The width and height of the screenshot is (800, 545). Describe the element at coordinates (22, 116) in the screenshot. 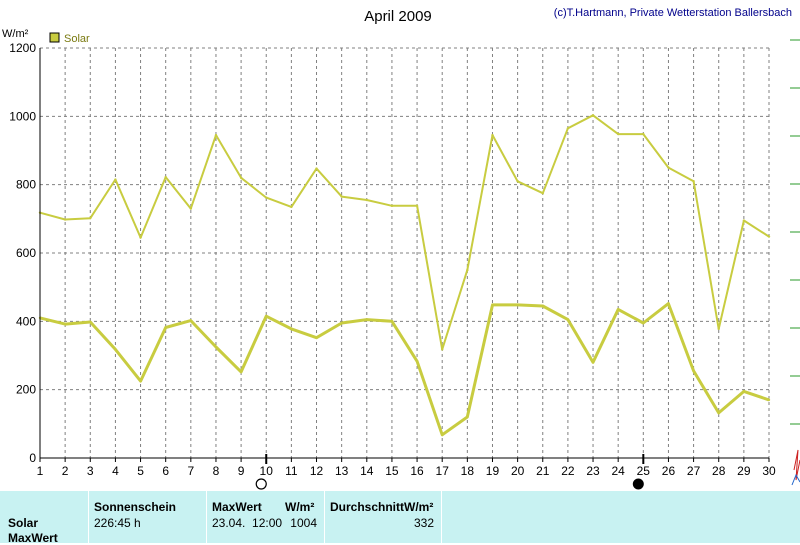

I see `y-tick-label: 1000` at that location.